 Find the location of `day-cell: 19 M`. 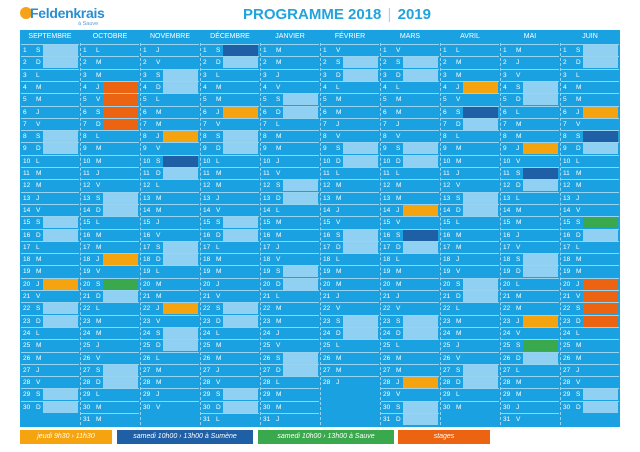

day-cell: 19 M is located at coordinates (410, 271).